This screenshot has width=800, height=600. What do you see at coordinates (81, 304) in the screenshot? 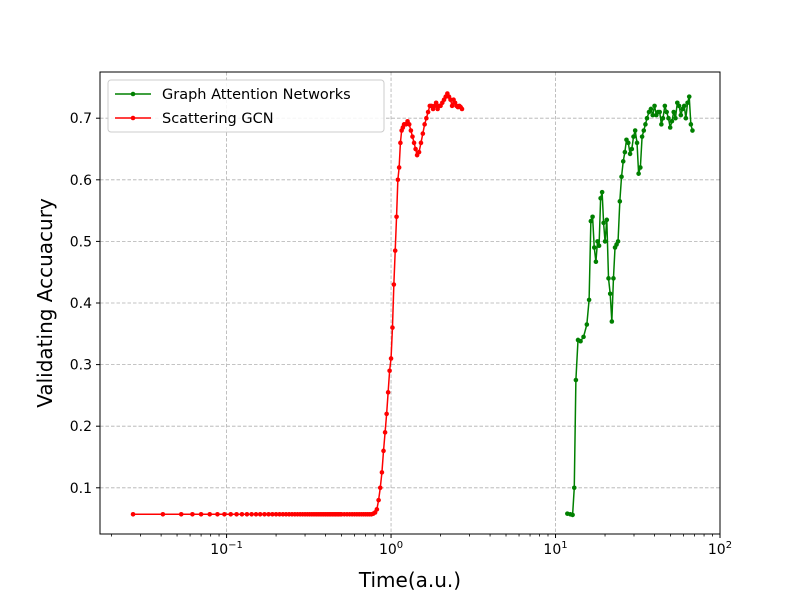
I see `y-tick-label: 0.4` at bounding box center [81, 304].